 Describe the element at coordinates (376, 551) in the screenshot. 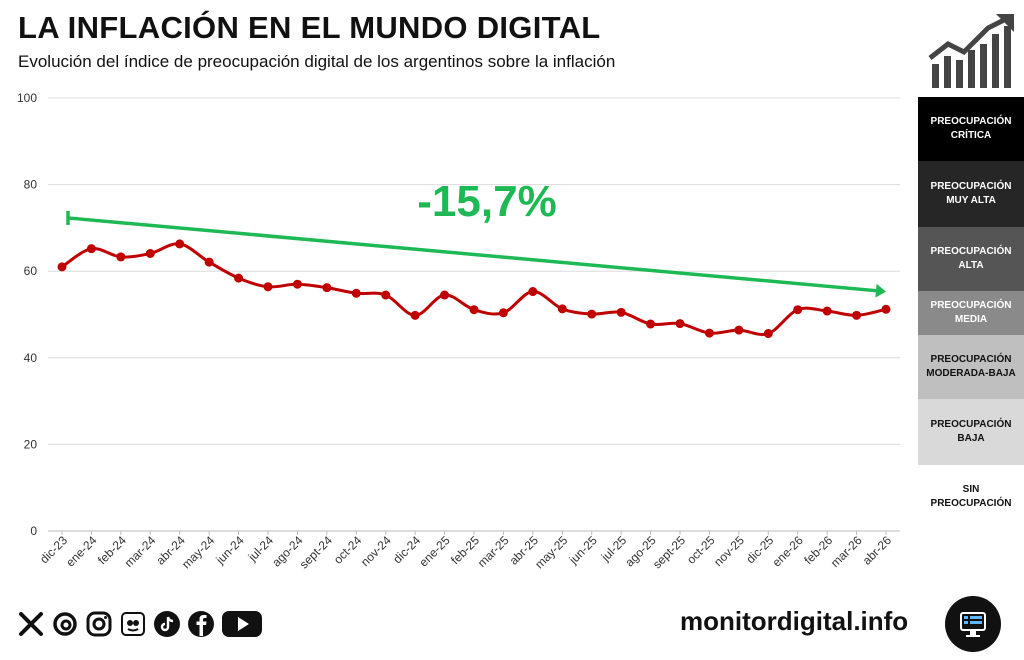

I see `x-tick-label: nov-24` at that location.